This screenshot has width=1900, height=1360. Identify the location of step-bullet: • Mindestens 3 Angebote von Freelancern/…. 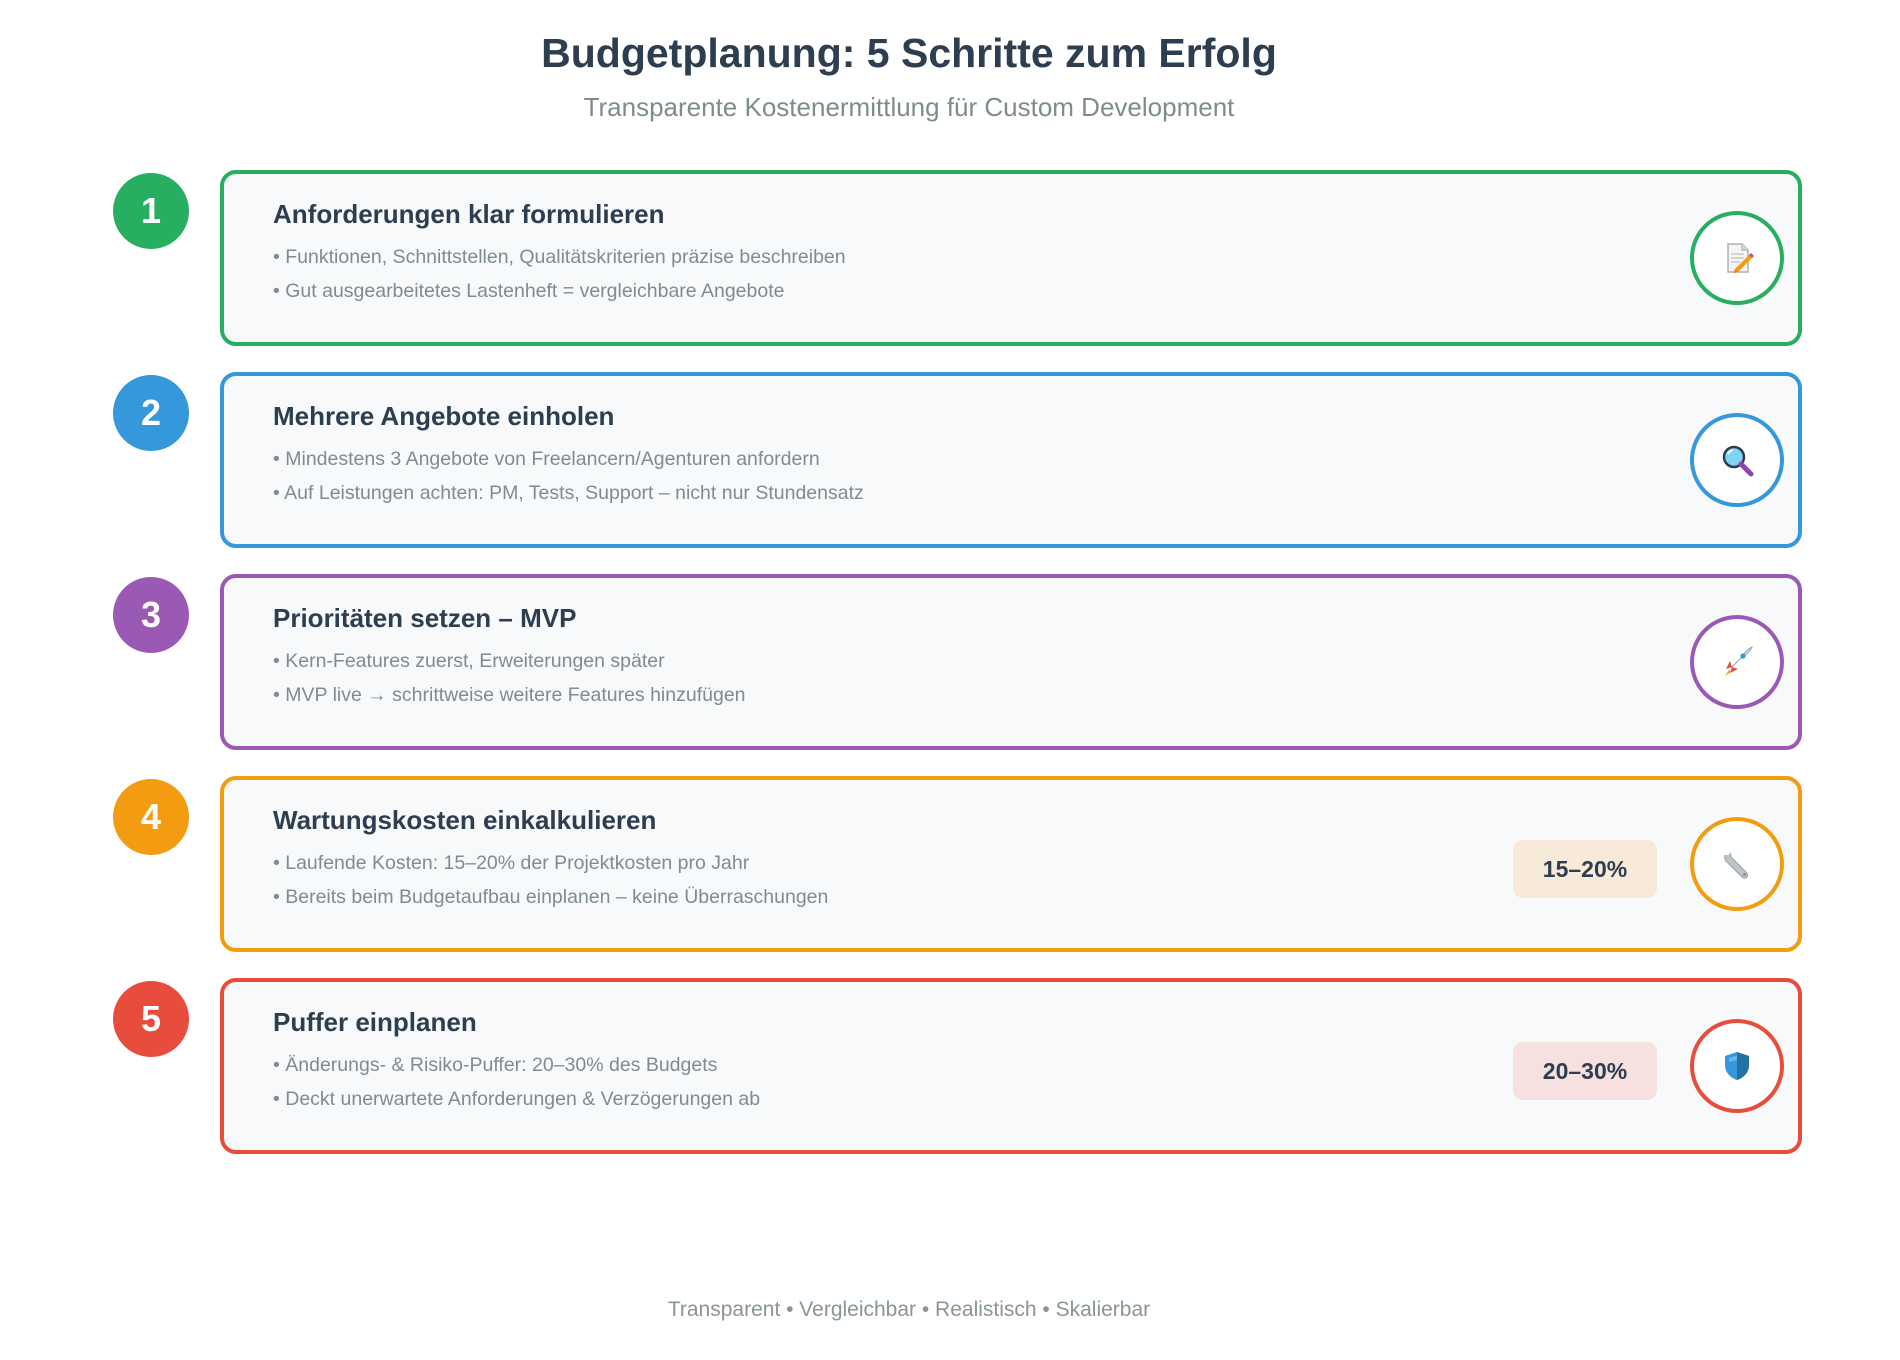
(546, 459).